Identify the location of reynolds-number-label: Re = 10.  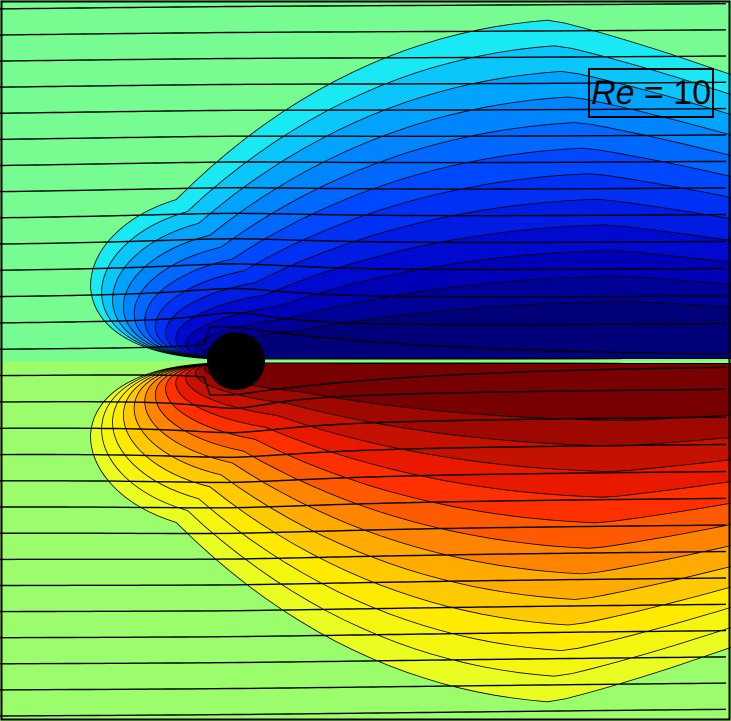
(651, 93).